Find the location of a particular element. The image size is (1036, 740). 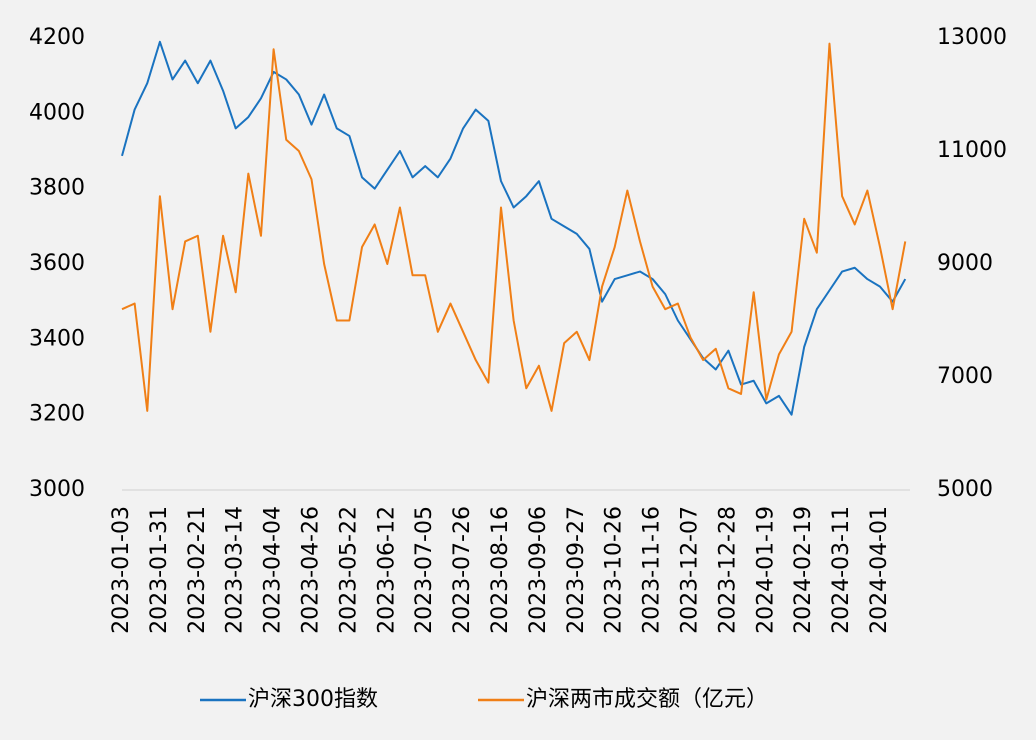

legend-label: 沪深两市成交额（亿元） is located at coordinates (647, 699).